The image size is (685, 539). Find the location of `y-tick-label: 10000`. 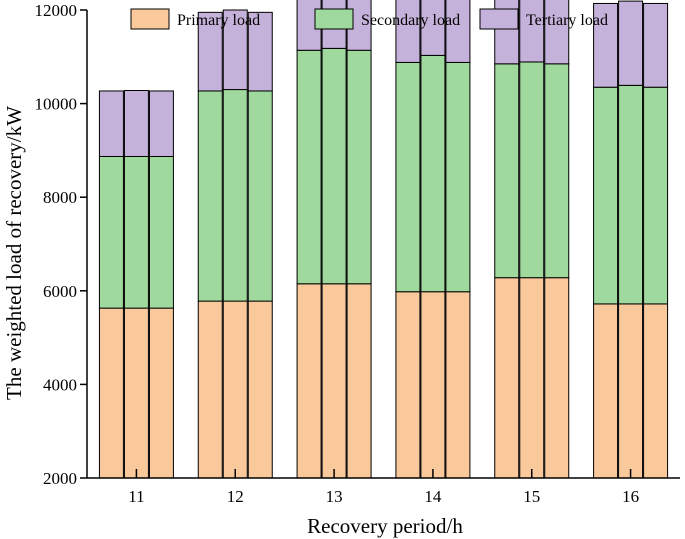

y-tick-label: 10000 is located at coordinates (56, 104).